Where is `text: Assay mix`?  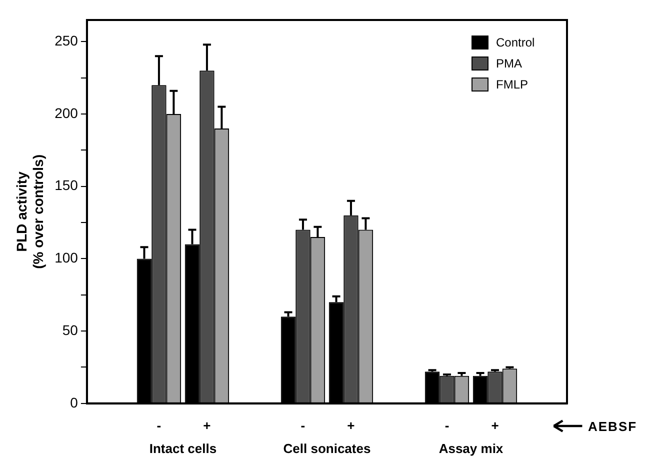 text: Assay mix is located at coordinates (471, 448).